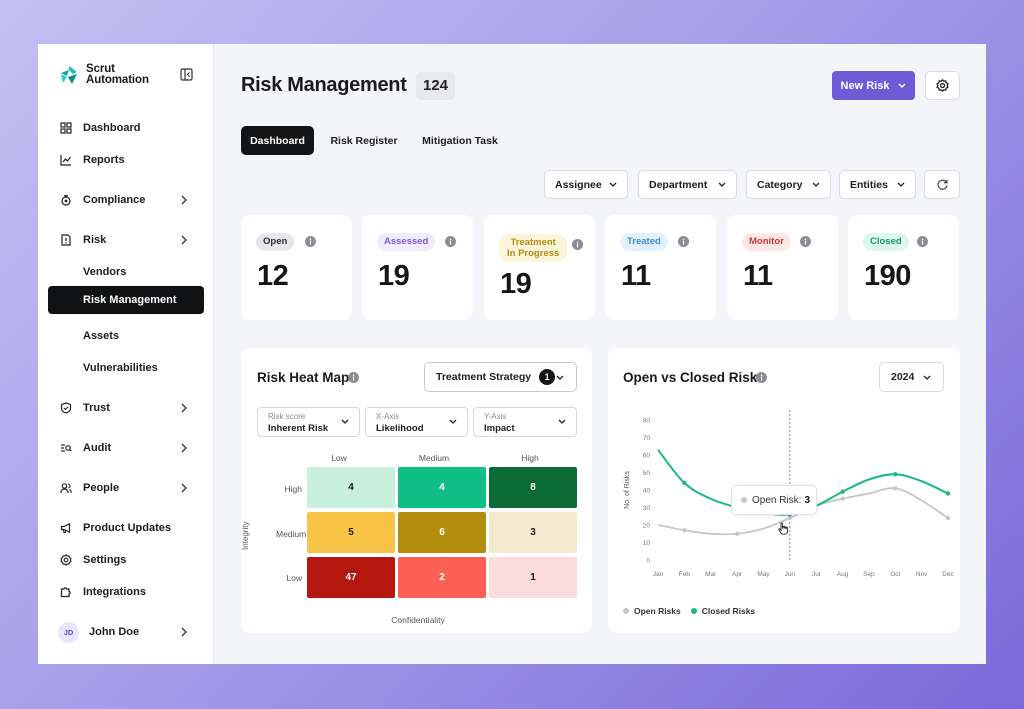  Describe the element at coordinates (126, 560) in the screenshot. I see `sidebar-item-settings: Settings` at that location.